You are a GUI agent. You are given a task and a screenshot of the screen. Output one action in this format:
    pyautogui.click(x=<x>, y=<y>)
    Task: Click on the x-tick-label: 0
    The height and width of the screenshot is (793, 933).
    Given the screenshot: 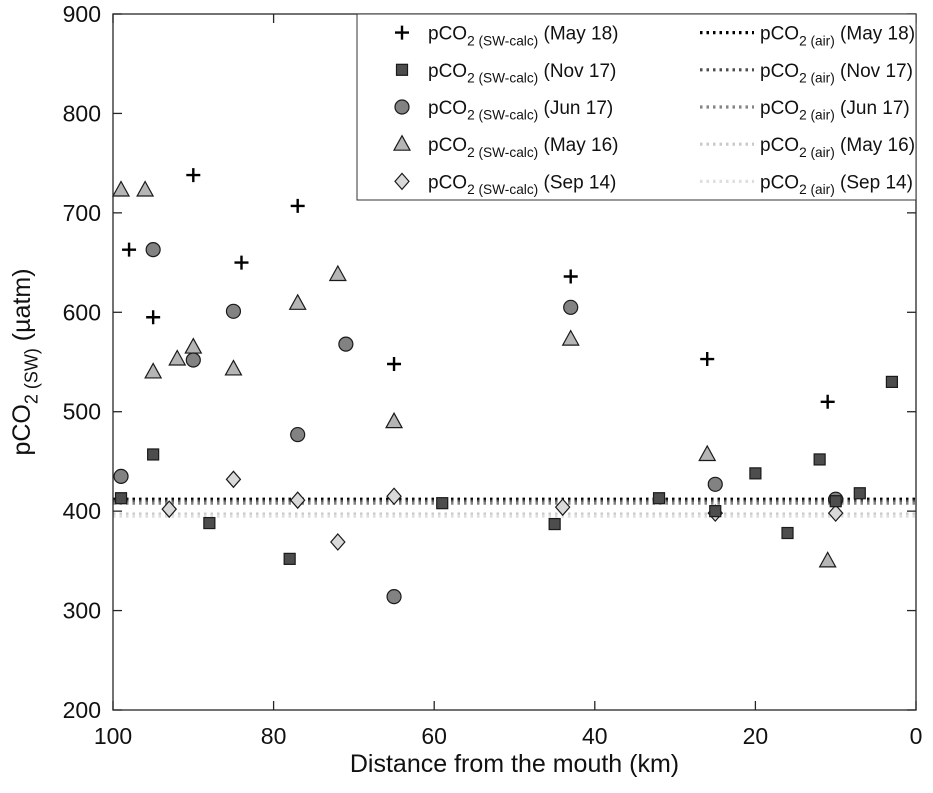 What is the action you would take?
    pyautogui.click(x=916, y=736)
    